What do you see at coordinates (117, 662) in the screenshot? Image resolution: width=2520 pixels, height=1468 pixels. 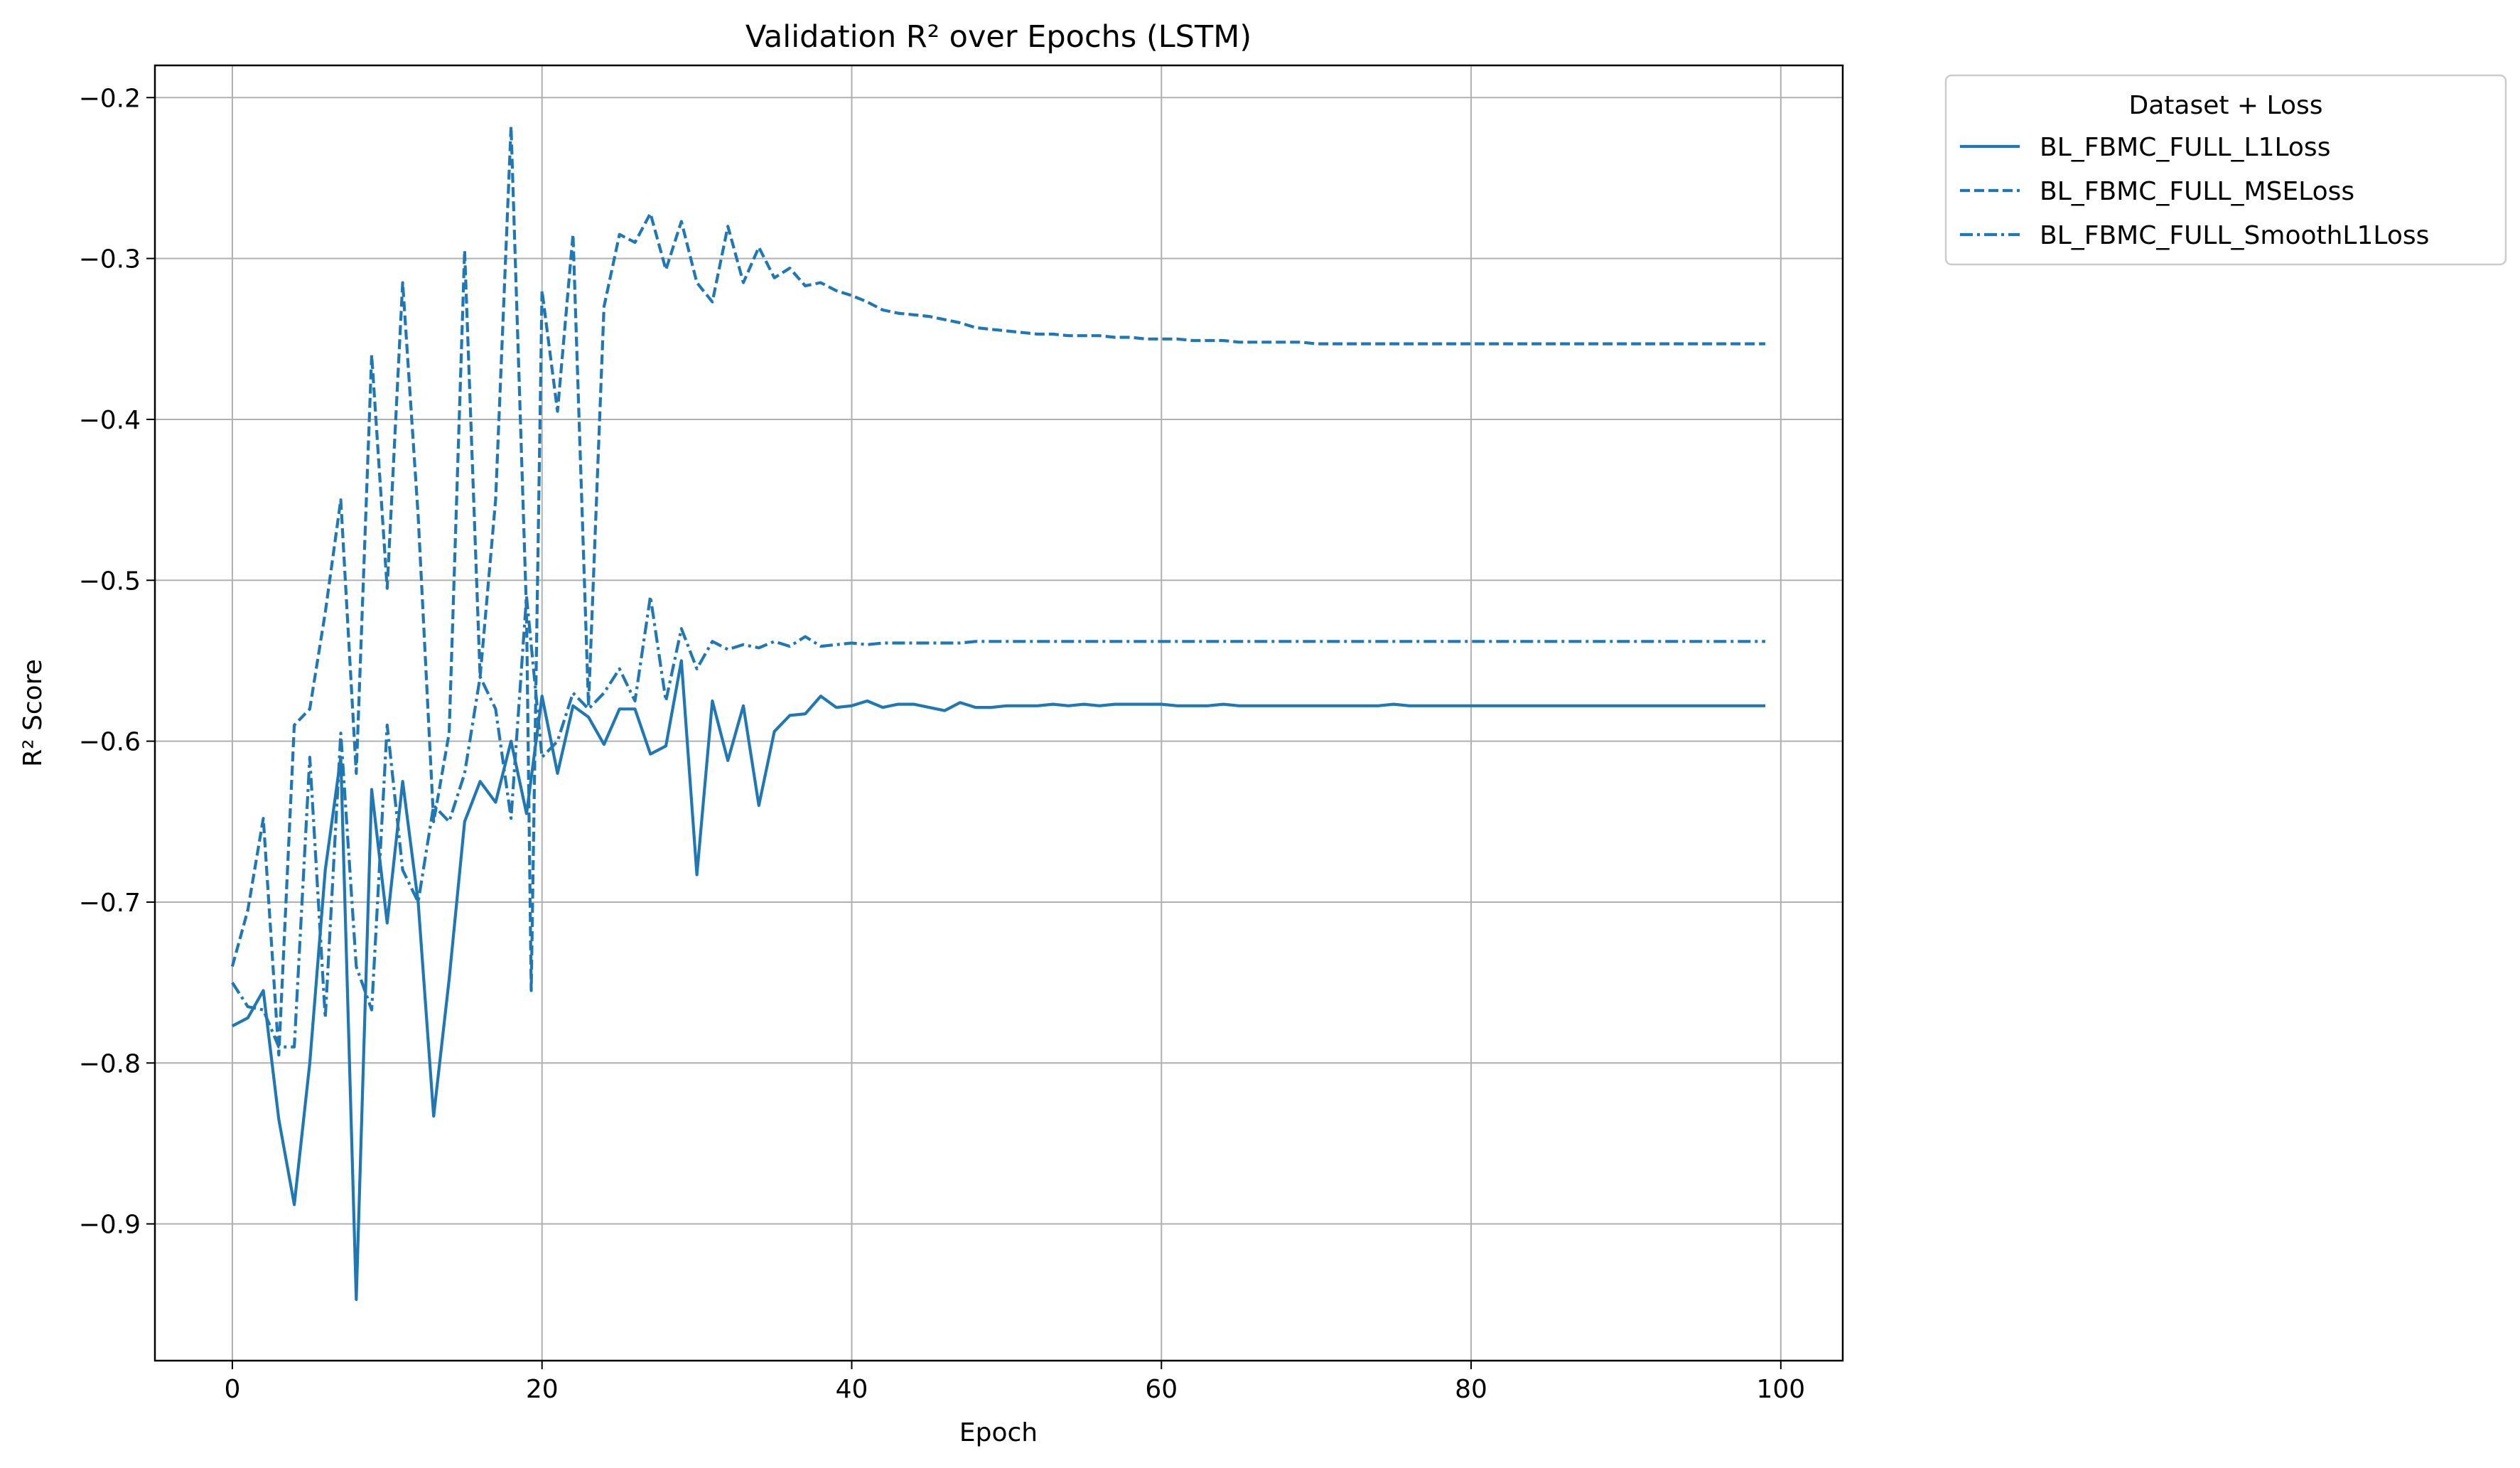 I see `y-axis: −0.9 −0.8 −0.7 −0.6 −0.5 −0.4 −0.3 −0.2` at bounding box center [117, 662].